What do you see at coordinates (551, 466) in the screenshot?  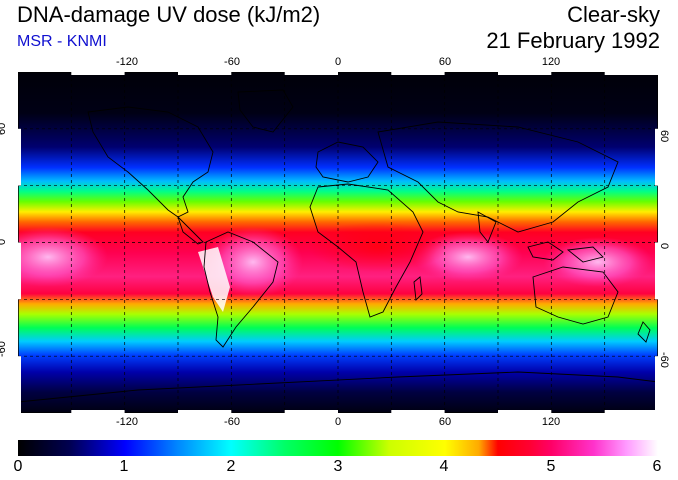 I see `color-scale-label: 5` at bounding box center [551, 466].